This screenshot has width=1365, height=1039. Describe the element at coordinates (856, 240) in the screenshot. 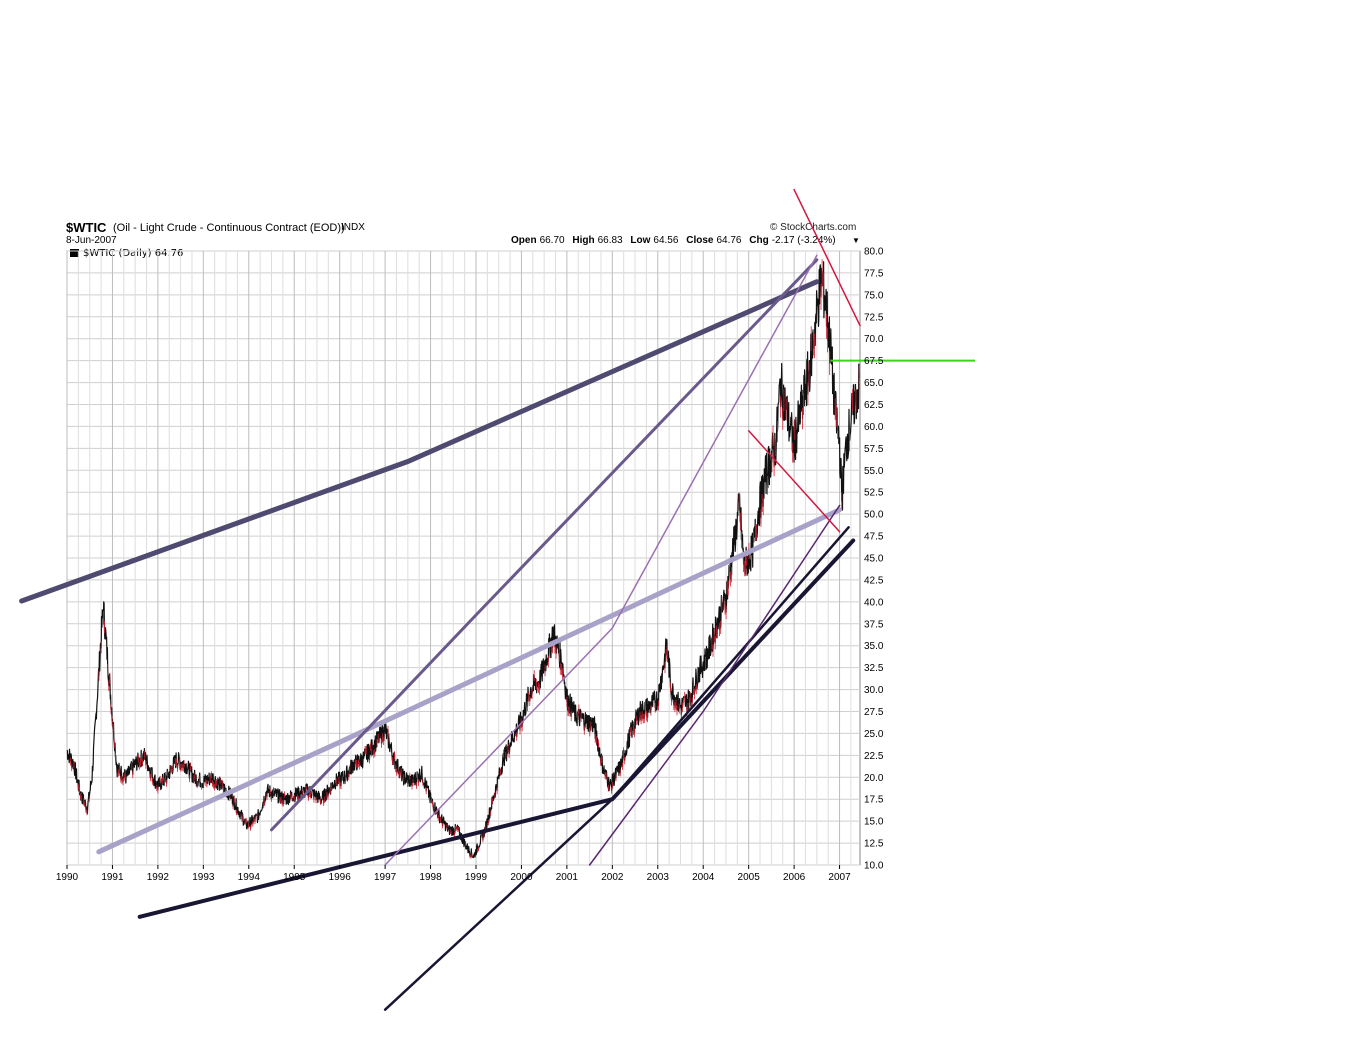

I see `down-arrow-icon: ▼` at that location.